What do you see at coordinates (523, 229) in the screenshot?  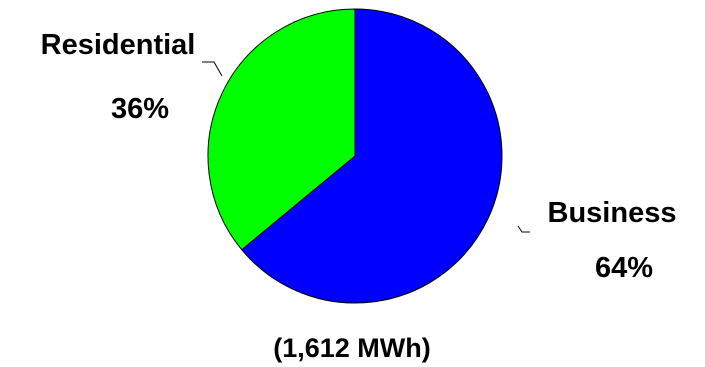 I see `leader-line-business` at bounding box center [523, 229].